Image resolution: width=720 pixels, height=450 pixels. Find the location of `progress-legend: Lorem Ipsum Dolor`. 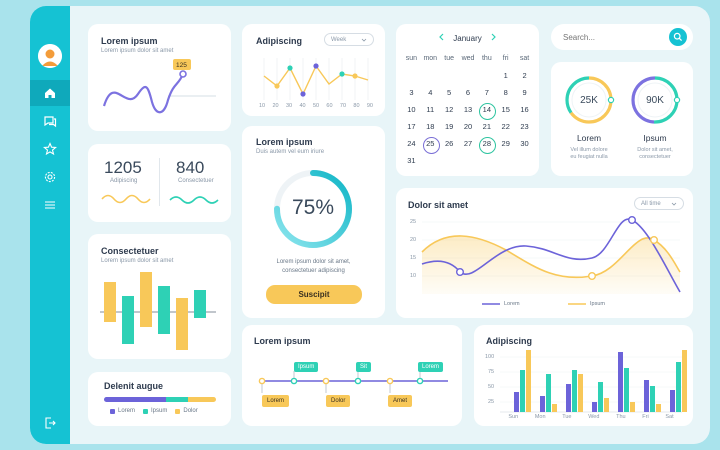

progress-legend: Lorem Ipsum Dolor is located at coordinates (154, 411).